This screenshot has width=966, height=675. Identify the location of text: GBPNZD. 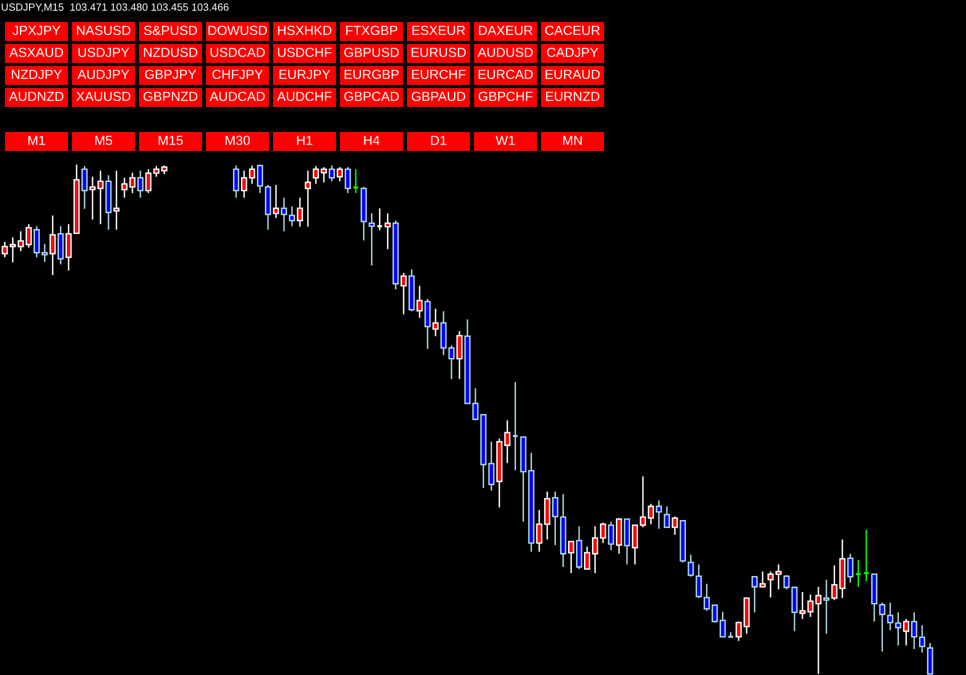
(171, 97).